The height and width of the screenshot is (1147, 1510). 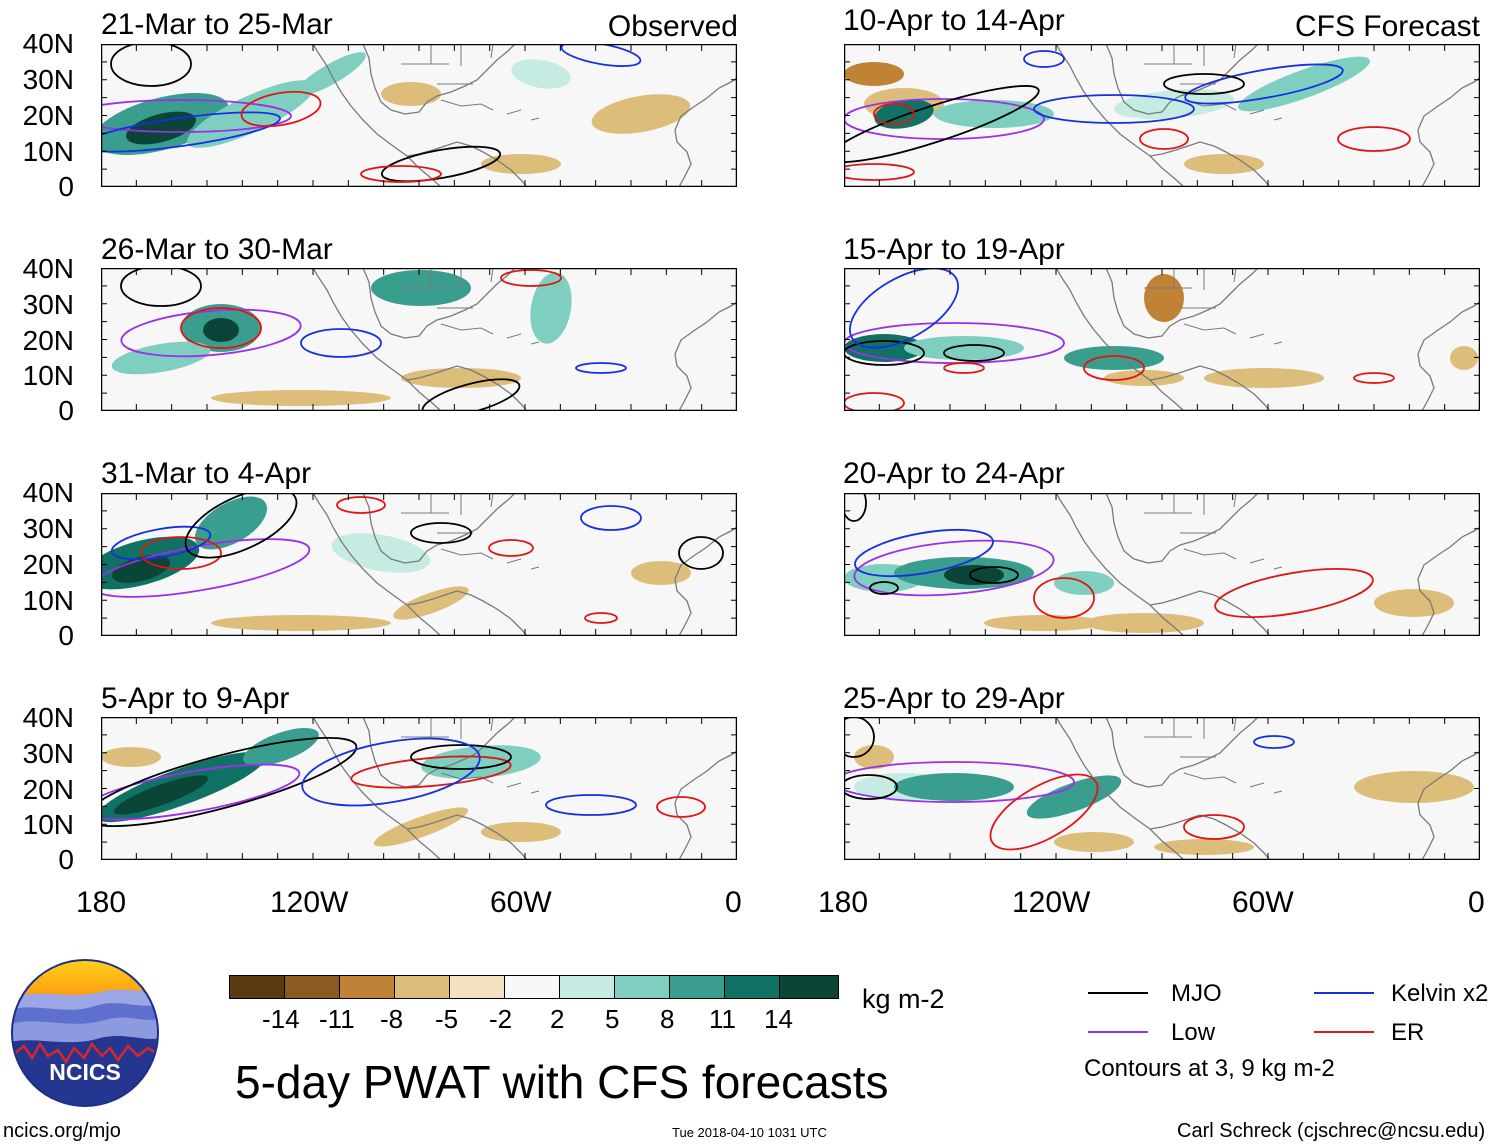 I want to click on colorbar-label: 11, so click(x=722, y=1019).